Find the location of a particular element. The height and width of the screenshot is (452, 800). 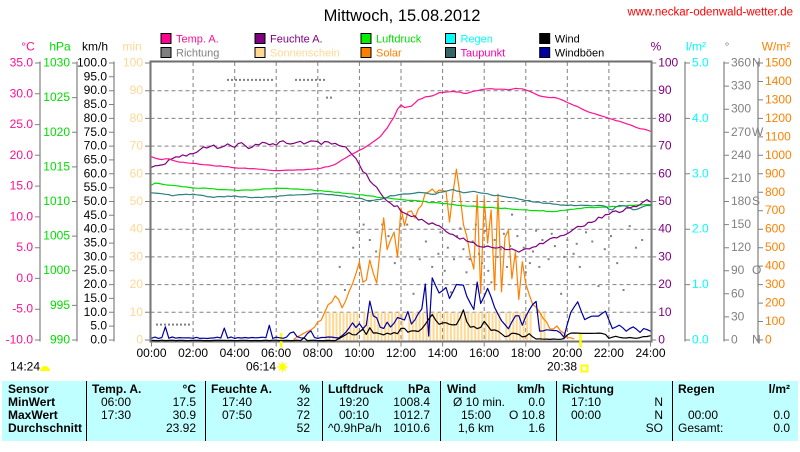

svg-text: 17:40 is located at coordinates (237, 402).